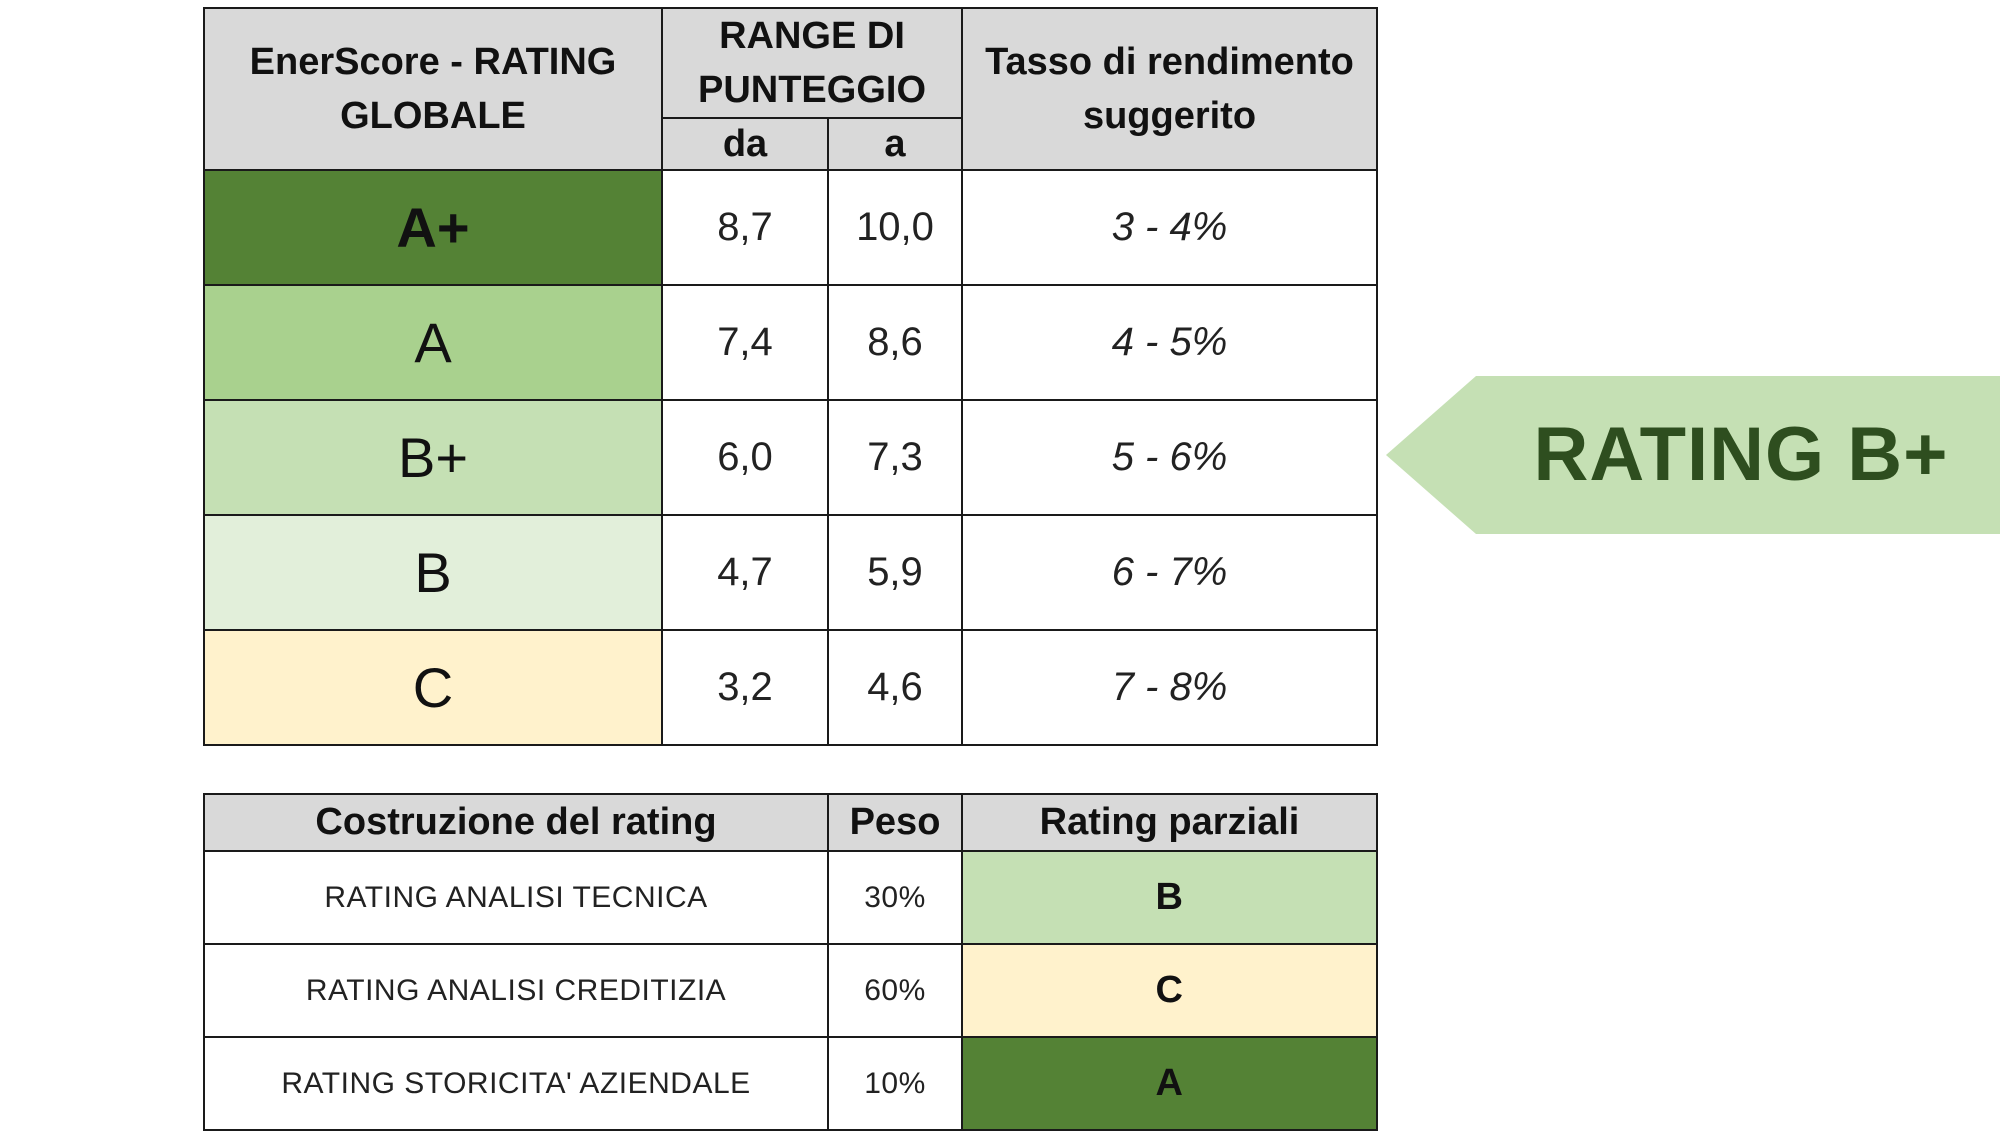  I want to click on table-row: A 7,4 8,6 4 - 5%, so click(790, 342).